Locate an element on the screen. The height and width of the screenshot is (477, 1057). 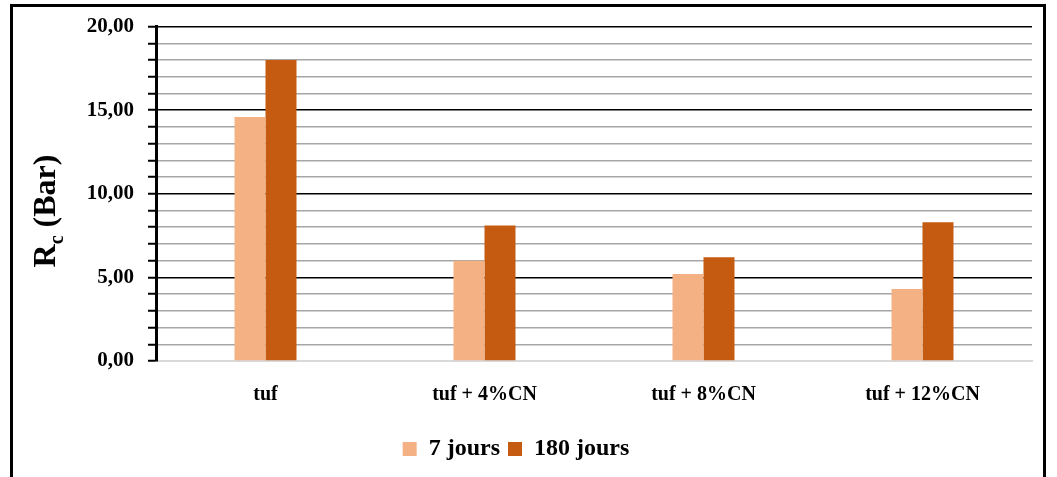
x-tick-label: tuf + 8%CN is located at coordinates (704, 393).